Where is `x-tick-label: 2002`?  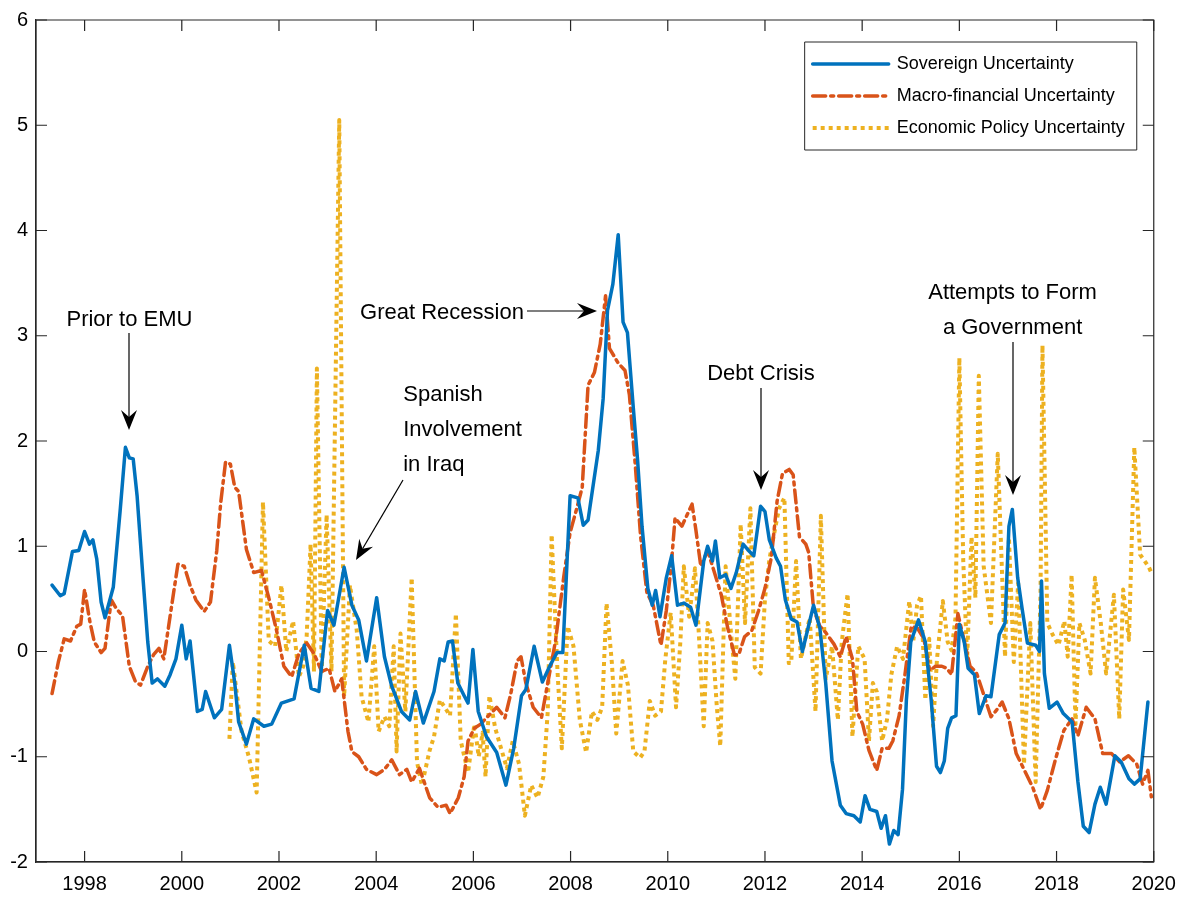 x-tick-label: 2002 is located at coordinates (279, 882).